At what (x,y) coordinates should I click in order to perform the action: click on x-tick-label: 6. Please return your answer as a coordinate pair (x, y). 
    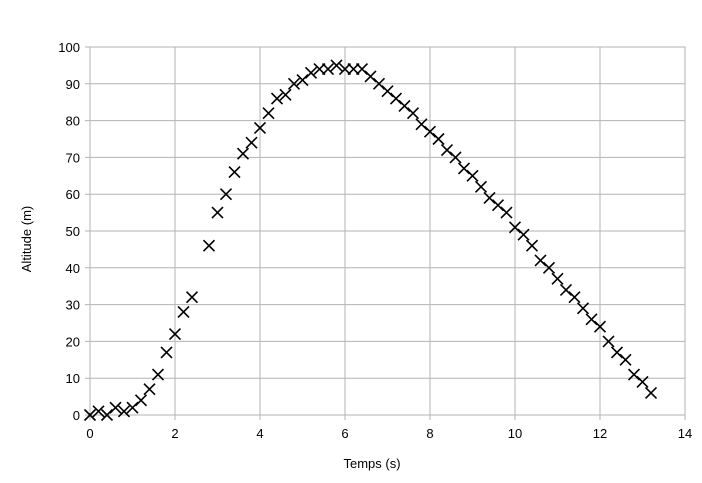
    Looking at the image, I should click on (344, 433).